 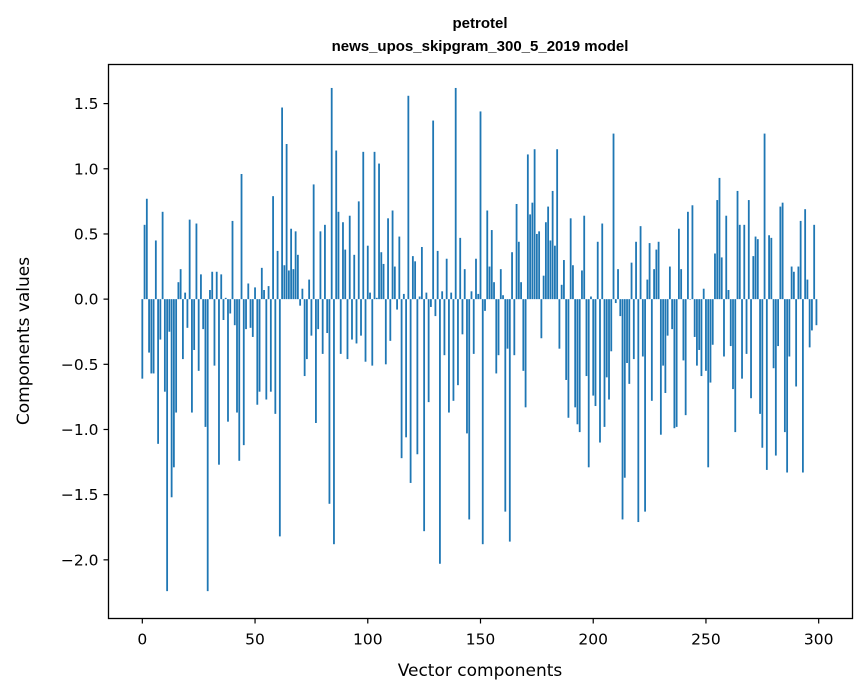 I want to click on y-tick-label: −1.0, so click(x=80, y=430).